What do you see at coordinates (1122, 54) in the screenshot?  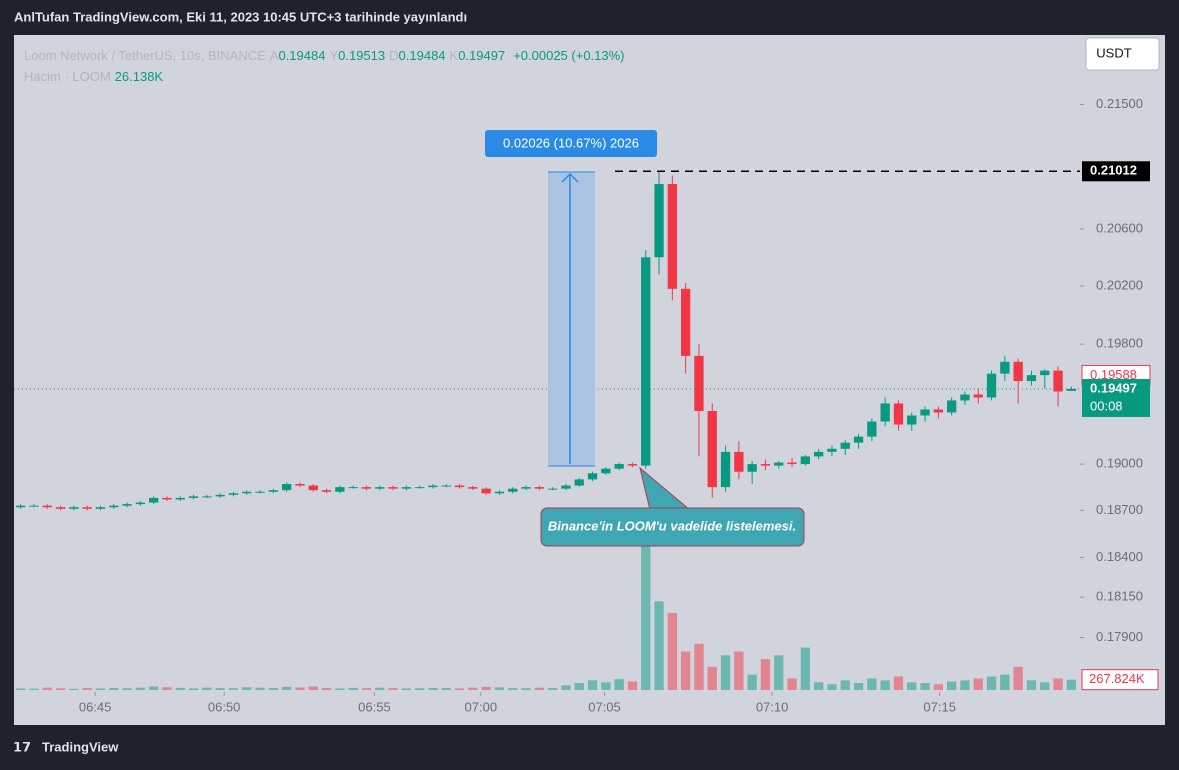 I see `currency-button` at bounding box center [1122, 54].